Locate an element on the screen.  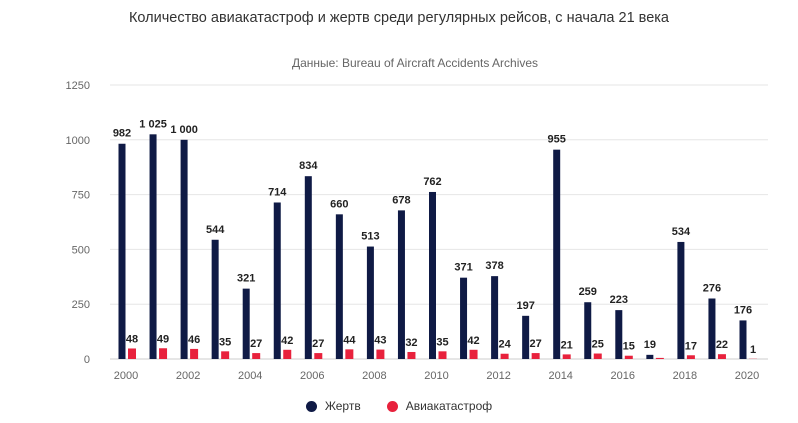
legend-label-victims: Жертв is located at coordinates (342, 406).